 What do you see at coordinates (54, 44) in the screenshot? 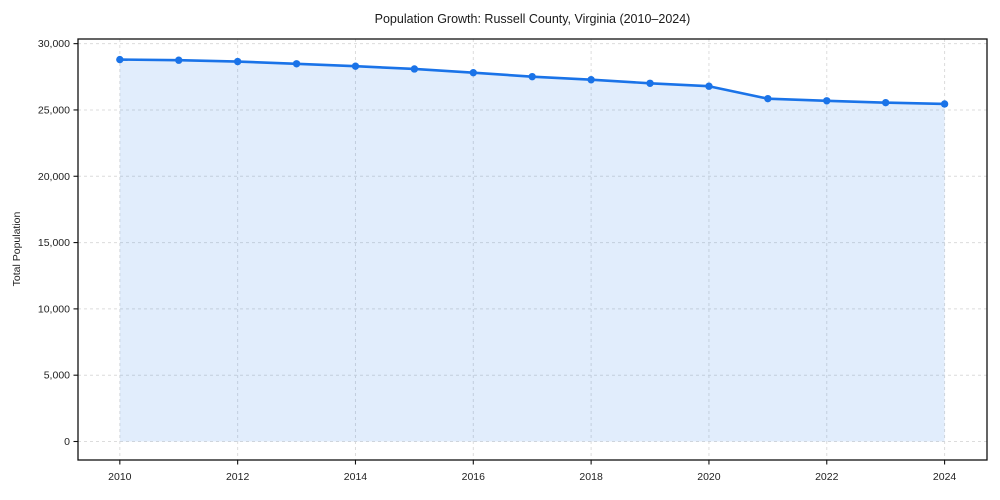
I see `y-tick-label: 30,000` at bounding box center [54, 44].